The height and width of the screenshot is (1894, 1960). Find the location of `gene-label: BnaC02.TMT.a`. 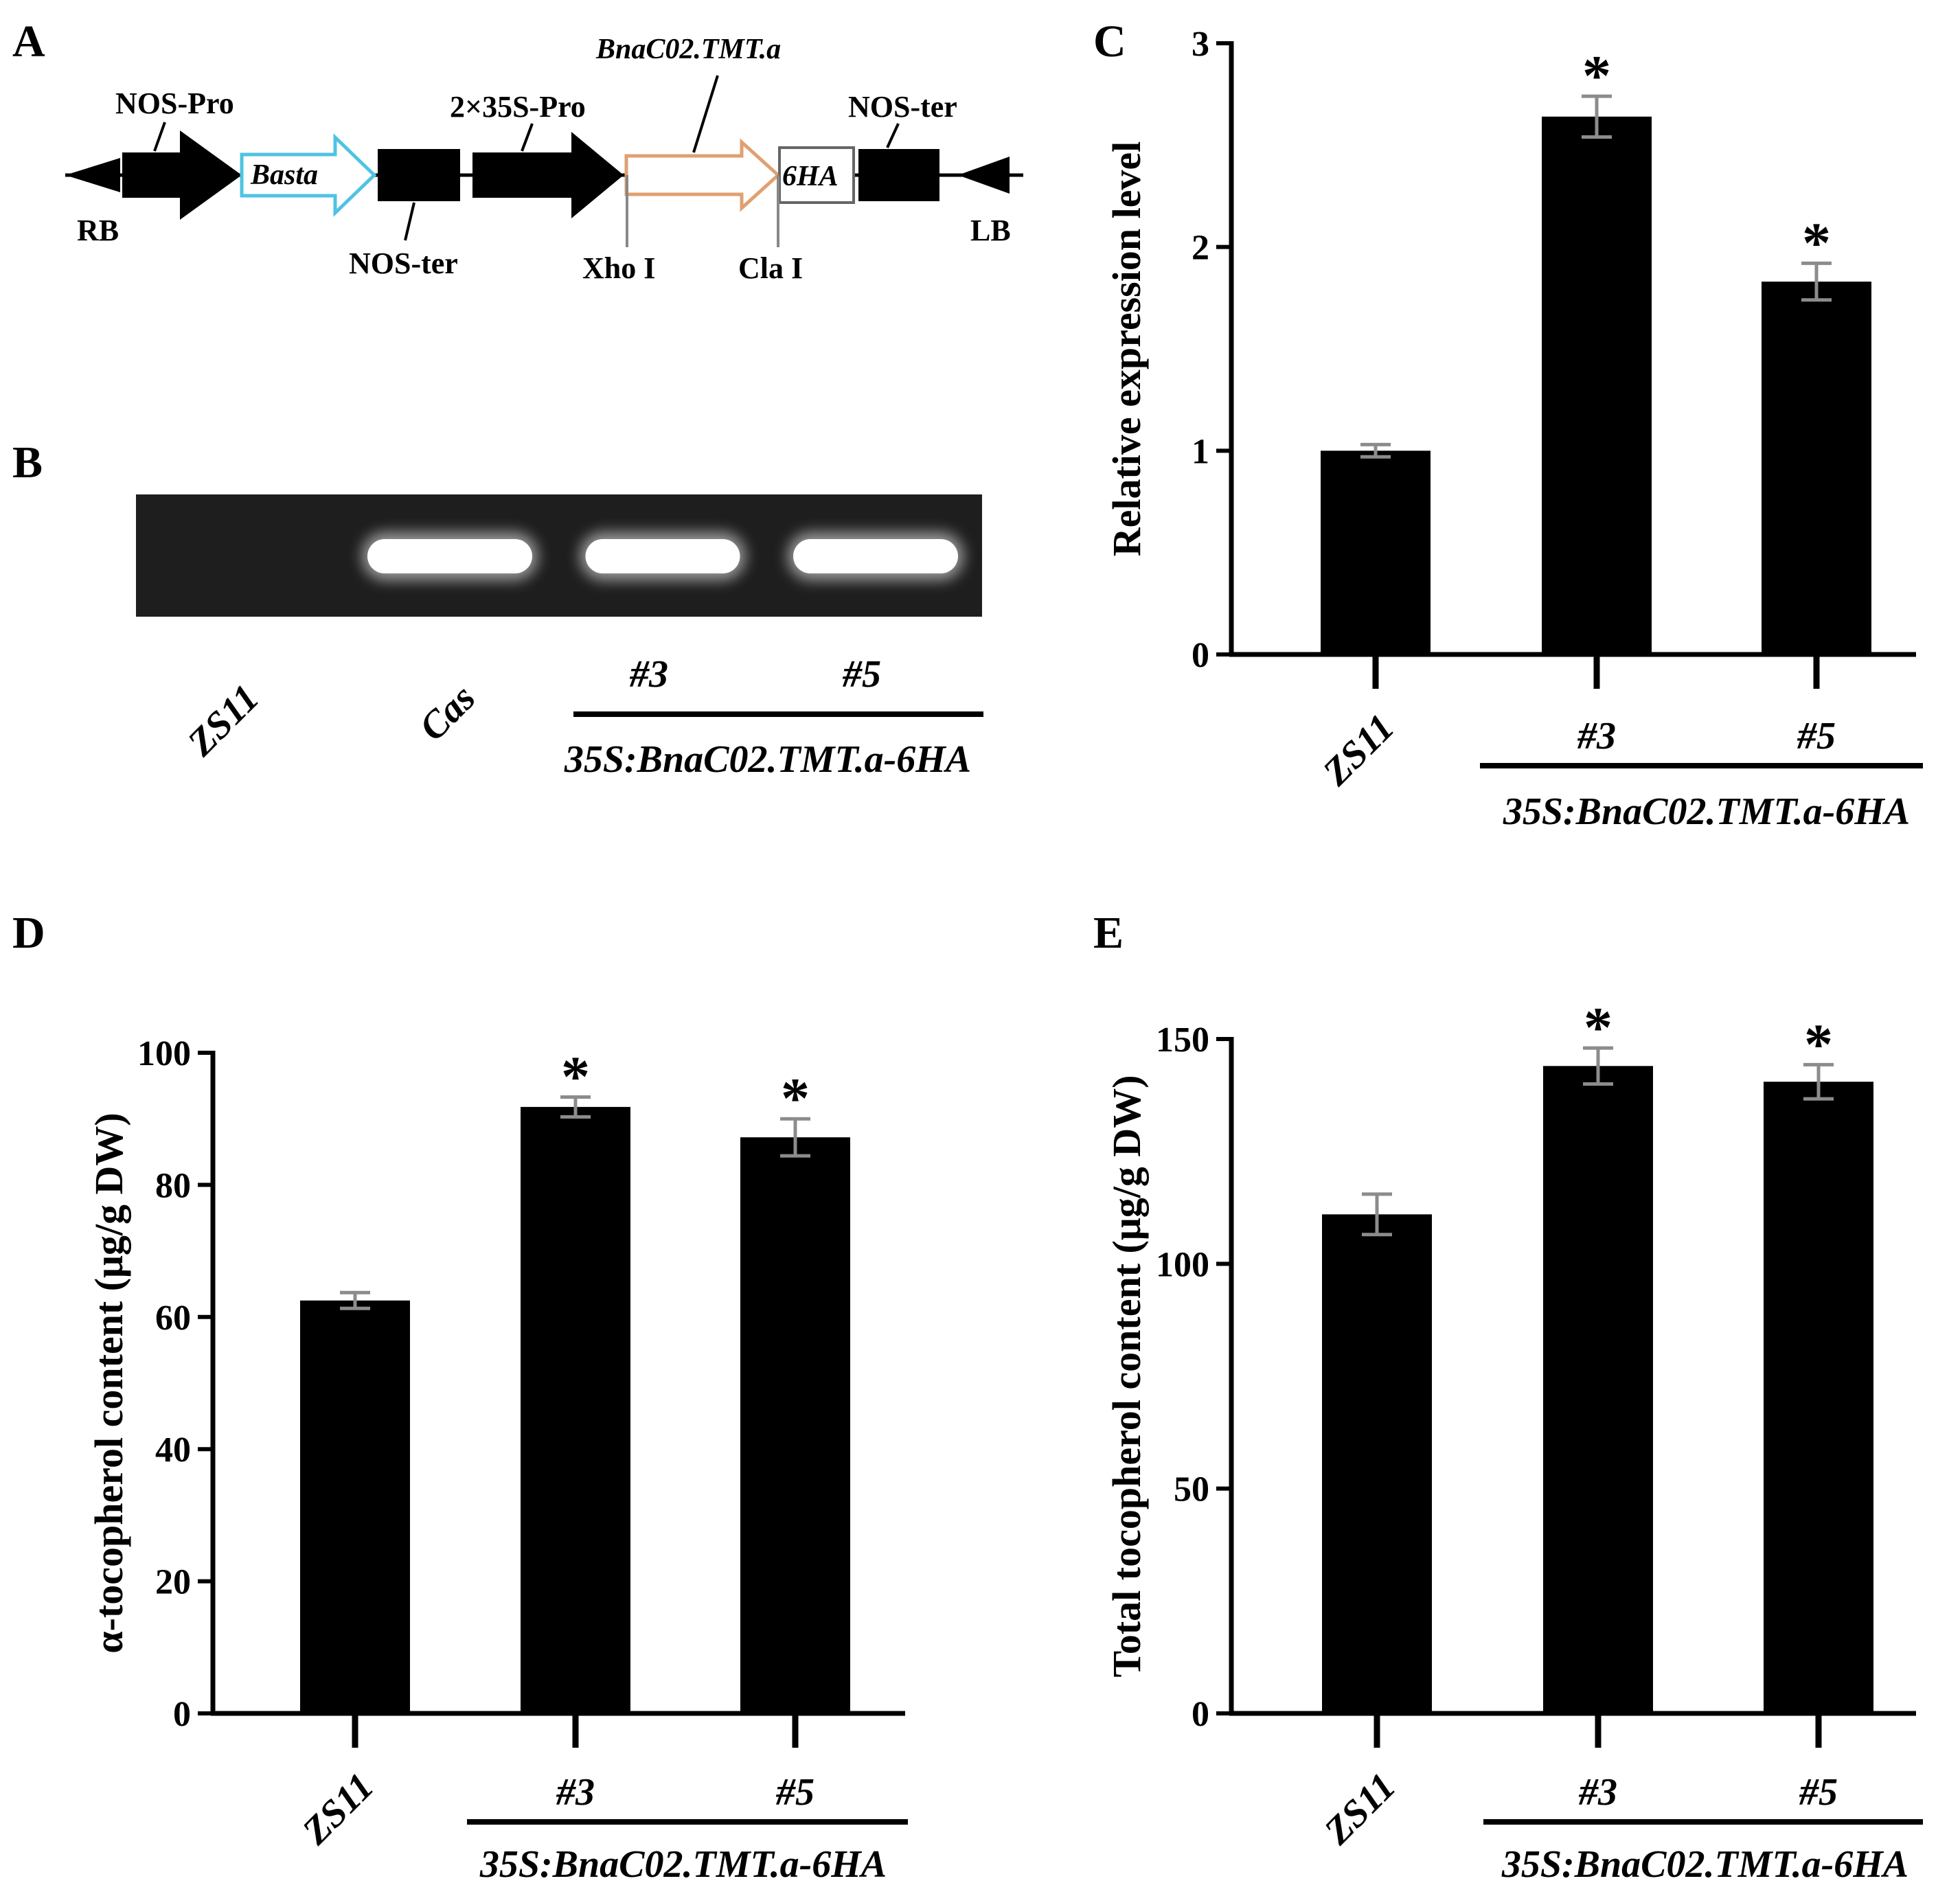

gene-label: BnaC02.TMT.a is located at coordinates (688, 50).